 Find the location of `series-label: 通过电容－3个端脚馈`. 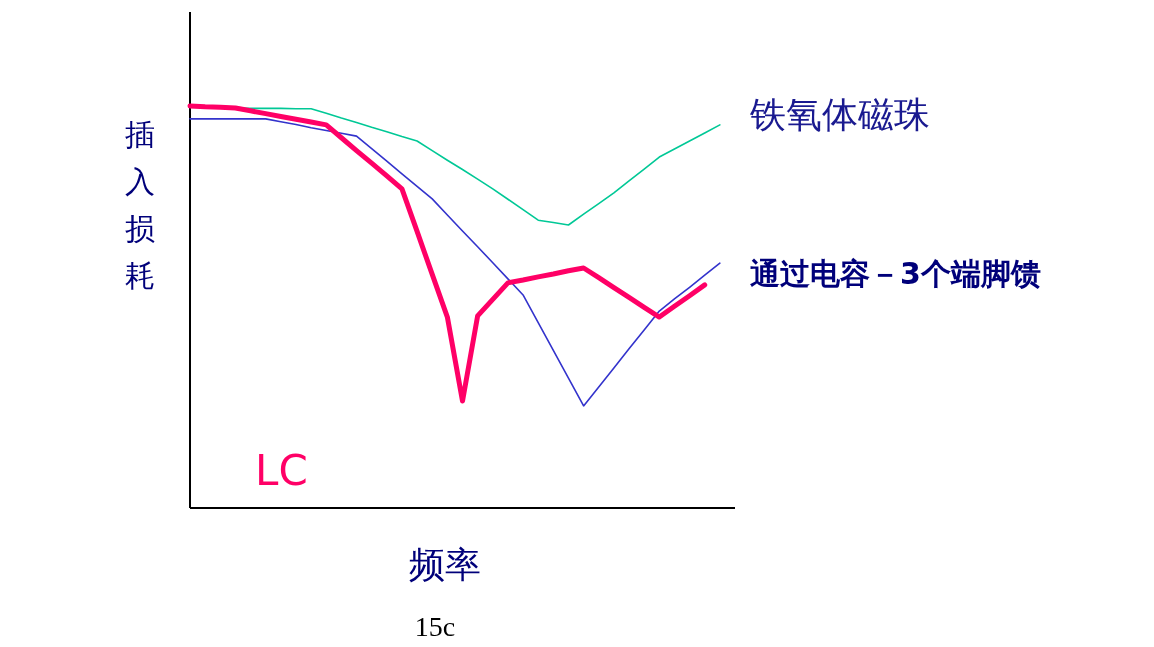

series-label: 通过电容－3个端脚馈 is located at coordinates (895, 273).